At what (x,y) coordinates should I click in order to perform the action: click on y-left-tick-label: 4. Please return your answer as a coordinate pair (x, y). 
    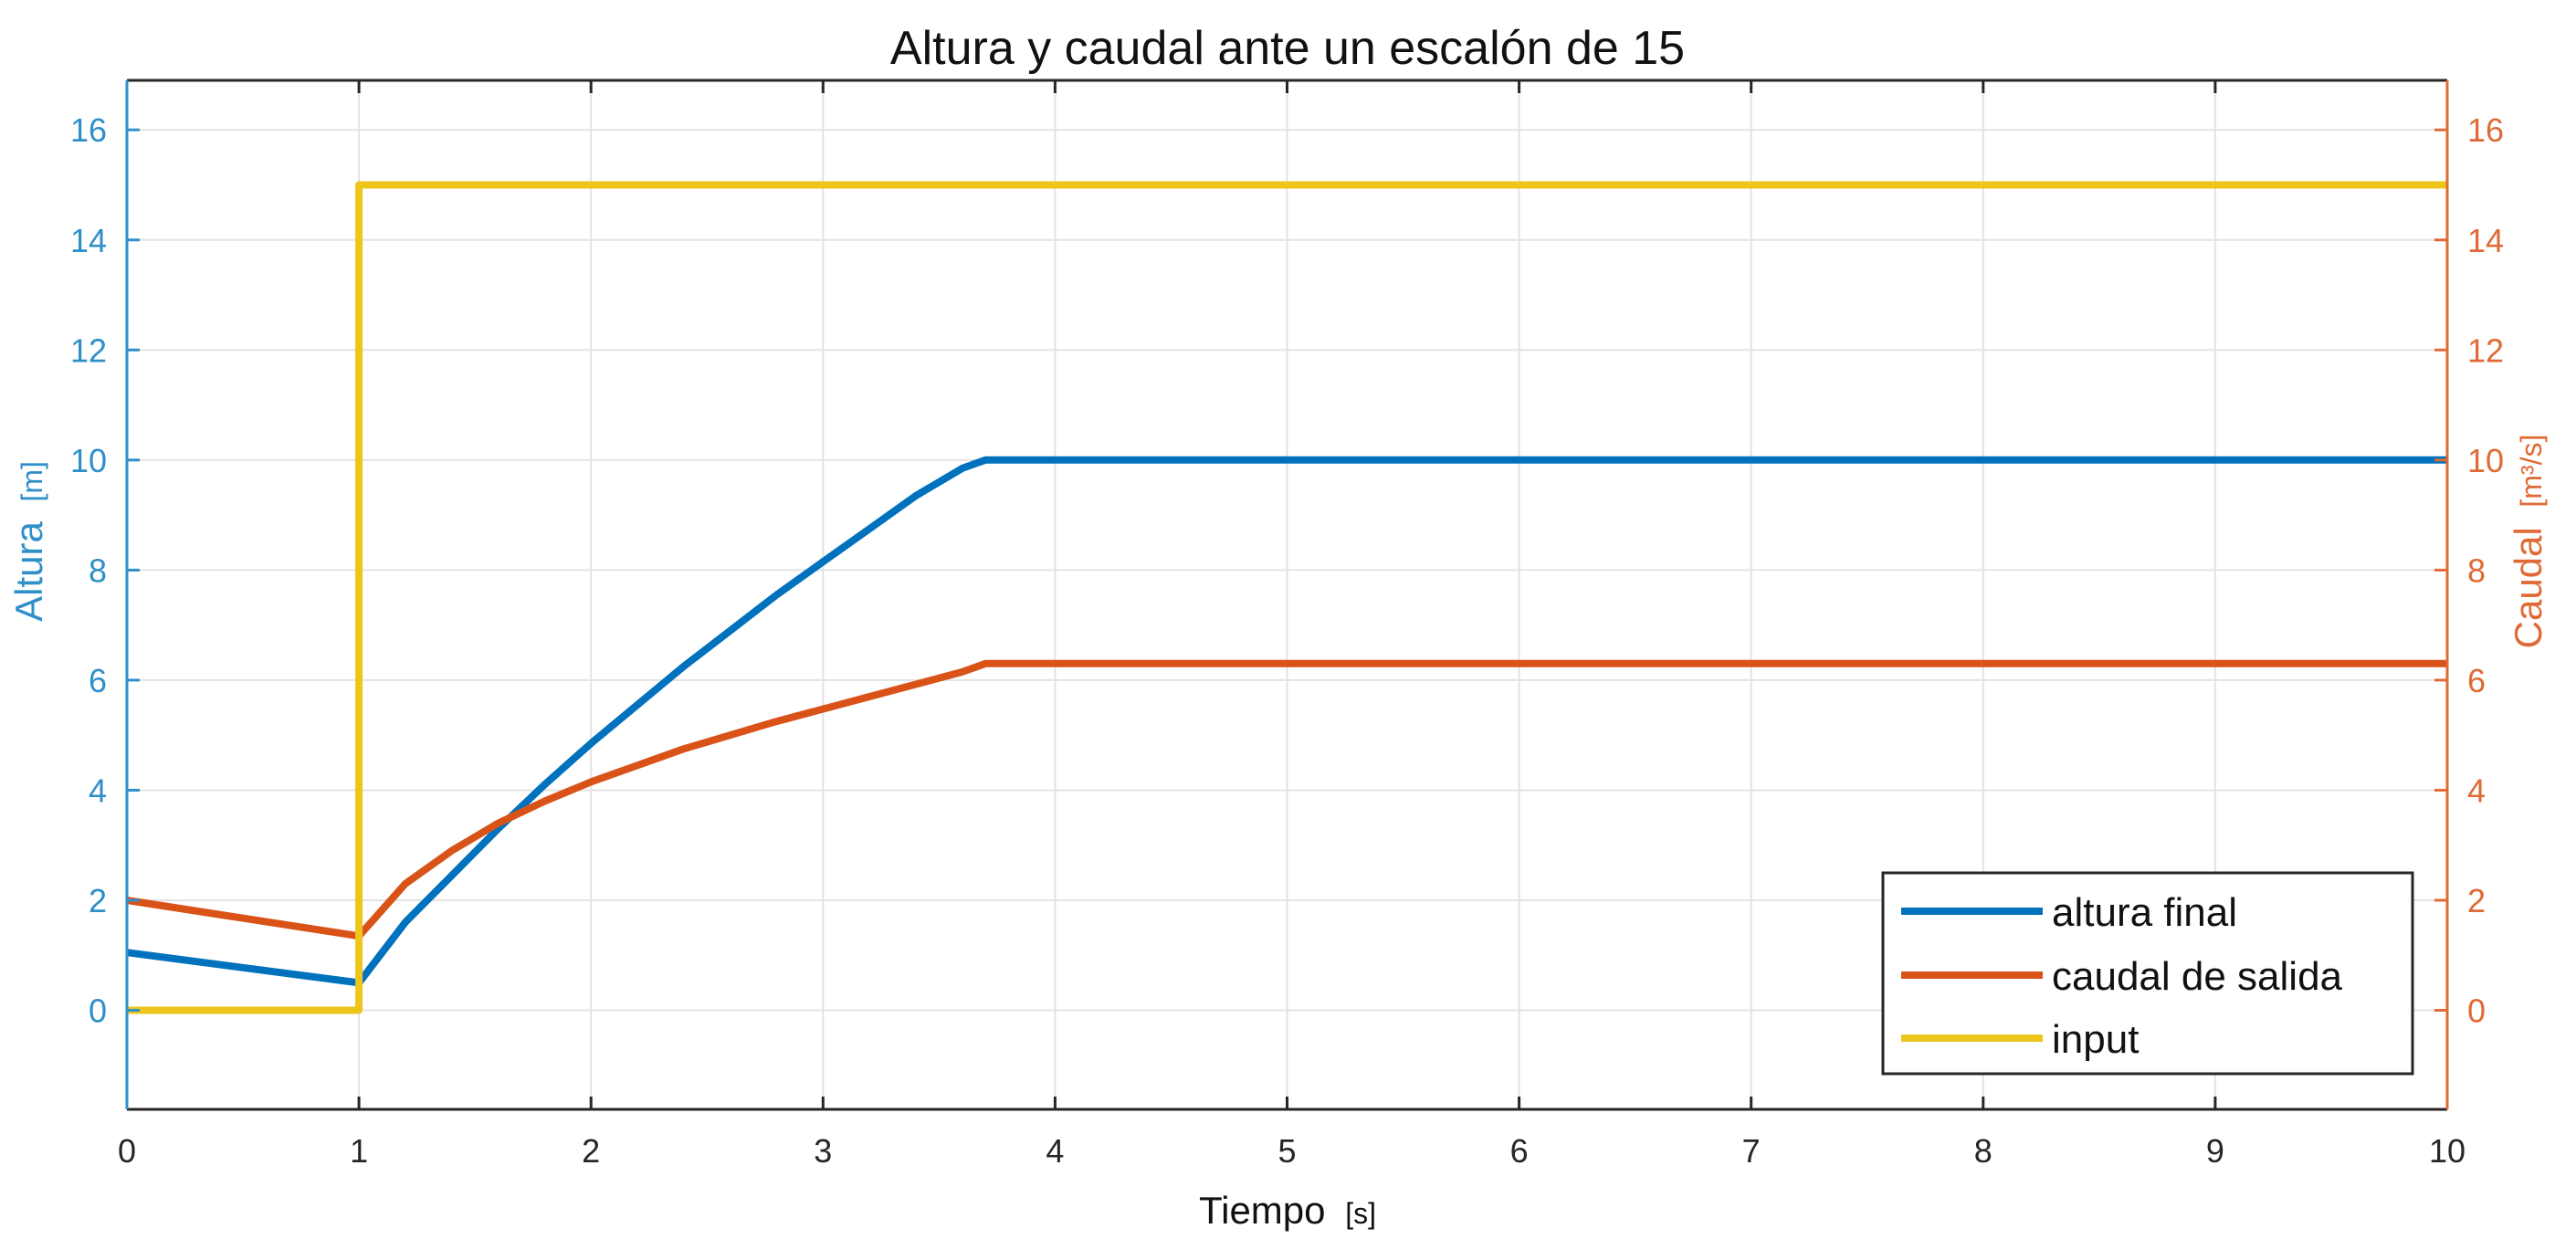
    Looking at the image, I should click on (98, 790).